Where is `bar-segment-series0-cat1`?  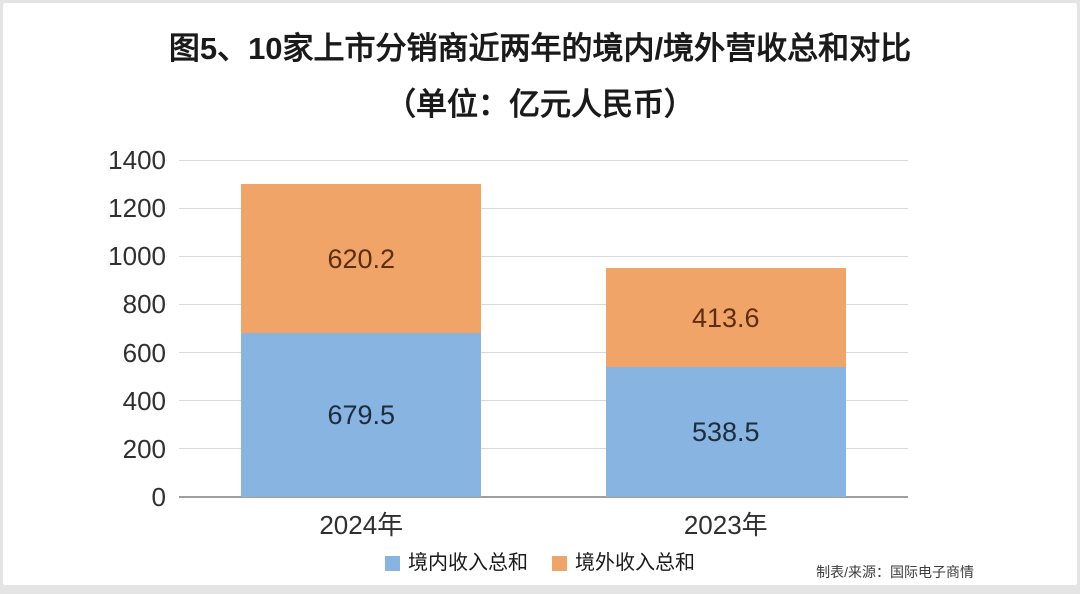
bar-segment-series0-cat1 is located at coordinates (725, 432).